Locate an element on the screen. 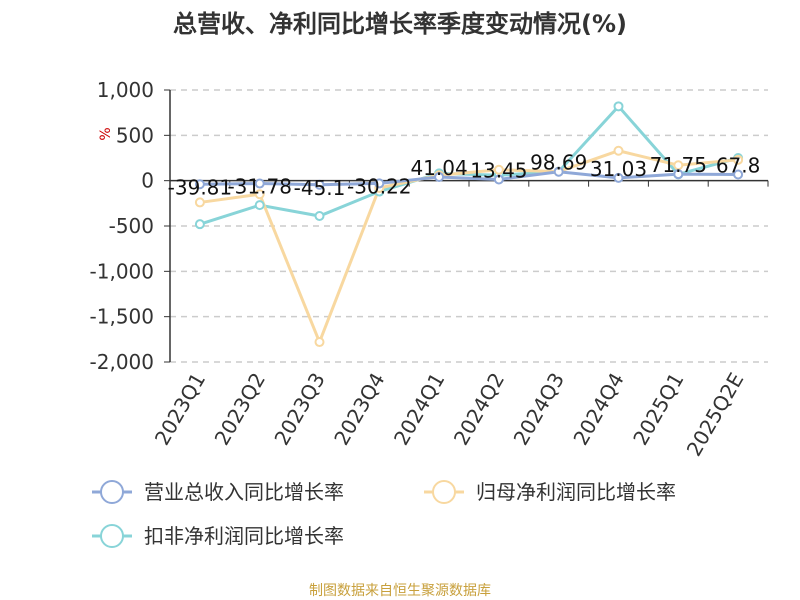  x-tick-label: 2024Q4 is located at coordinates (598, 409).